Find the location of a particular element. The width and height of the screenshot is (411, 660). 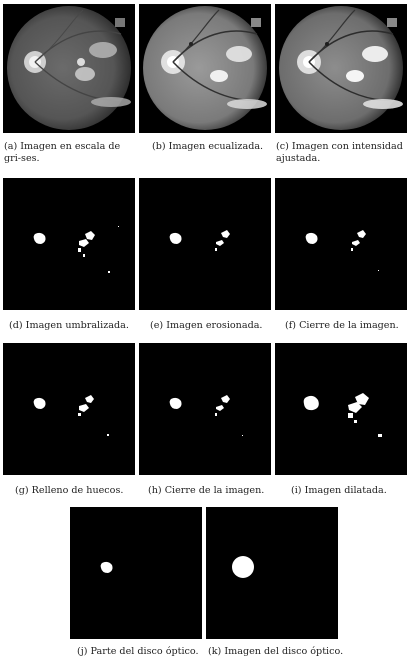

caption-j: (j) Parte del disco óptico. is located at coordinates (143, 652).